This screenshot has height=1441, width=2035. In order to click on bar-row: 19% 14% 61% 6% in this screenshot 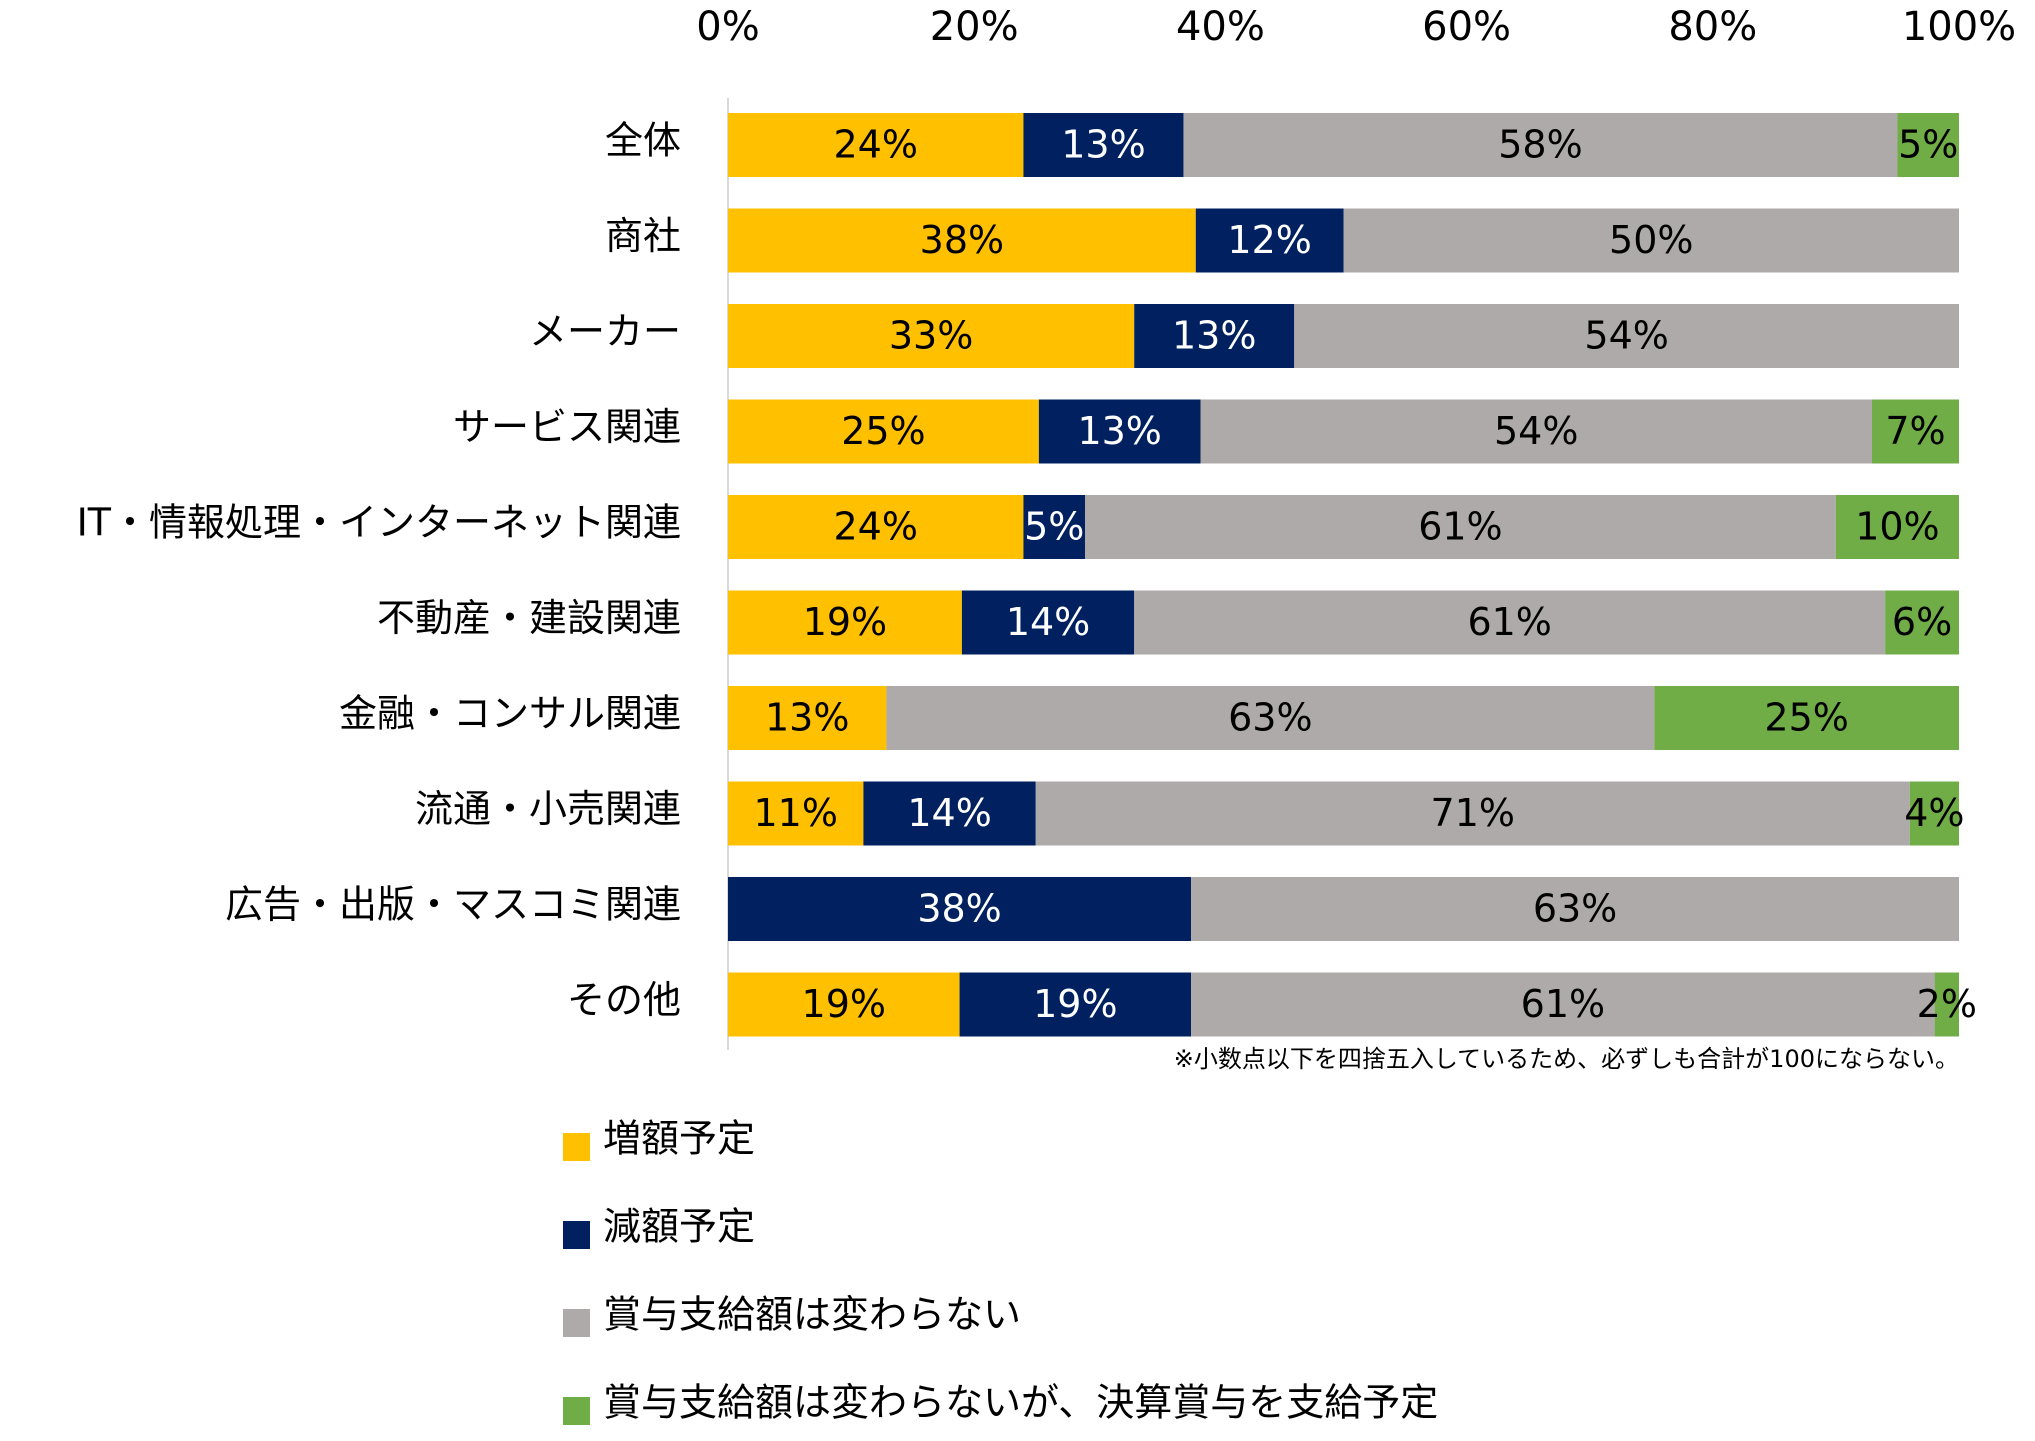, I will do `click(1343, 622)`.